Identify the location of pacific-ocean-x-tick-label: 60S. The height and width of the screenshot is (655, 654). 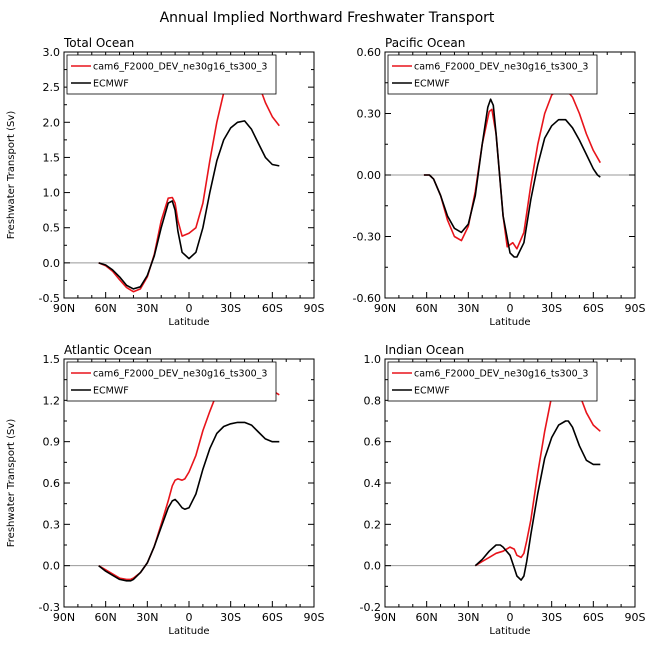
(593, 308).